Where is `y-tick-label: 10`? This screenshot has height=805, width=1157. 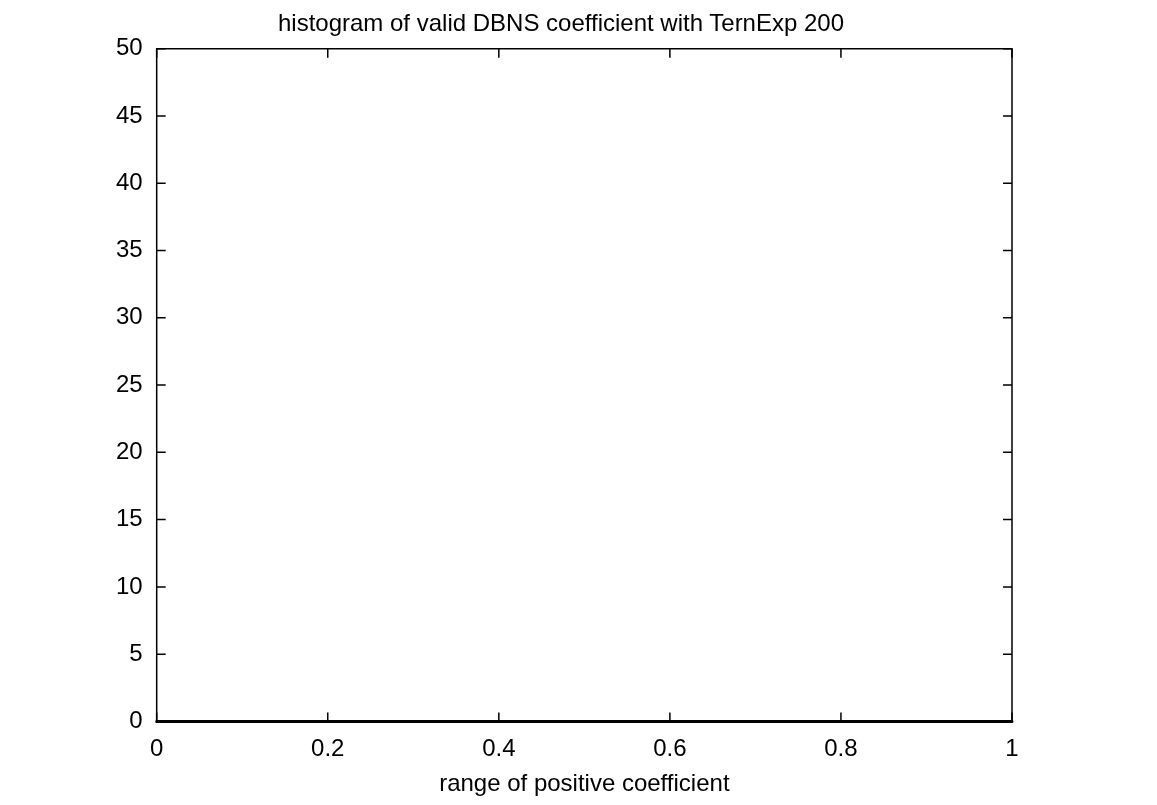 y-tick-label: 10 is located at coordinates (129, 585).